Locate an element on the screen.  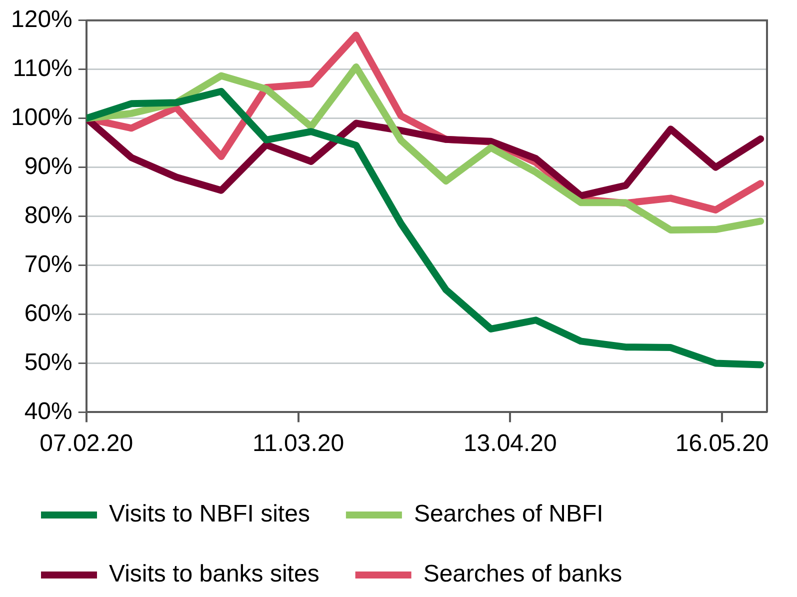
x-tick-label: 11.03.20 is located at coordinates (298, 444).